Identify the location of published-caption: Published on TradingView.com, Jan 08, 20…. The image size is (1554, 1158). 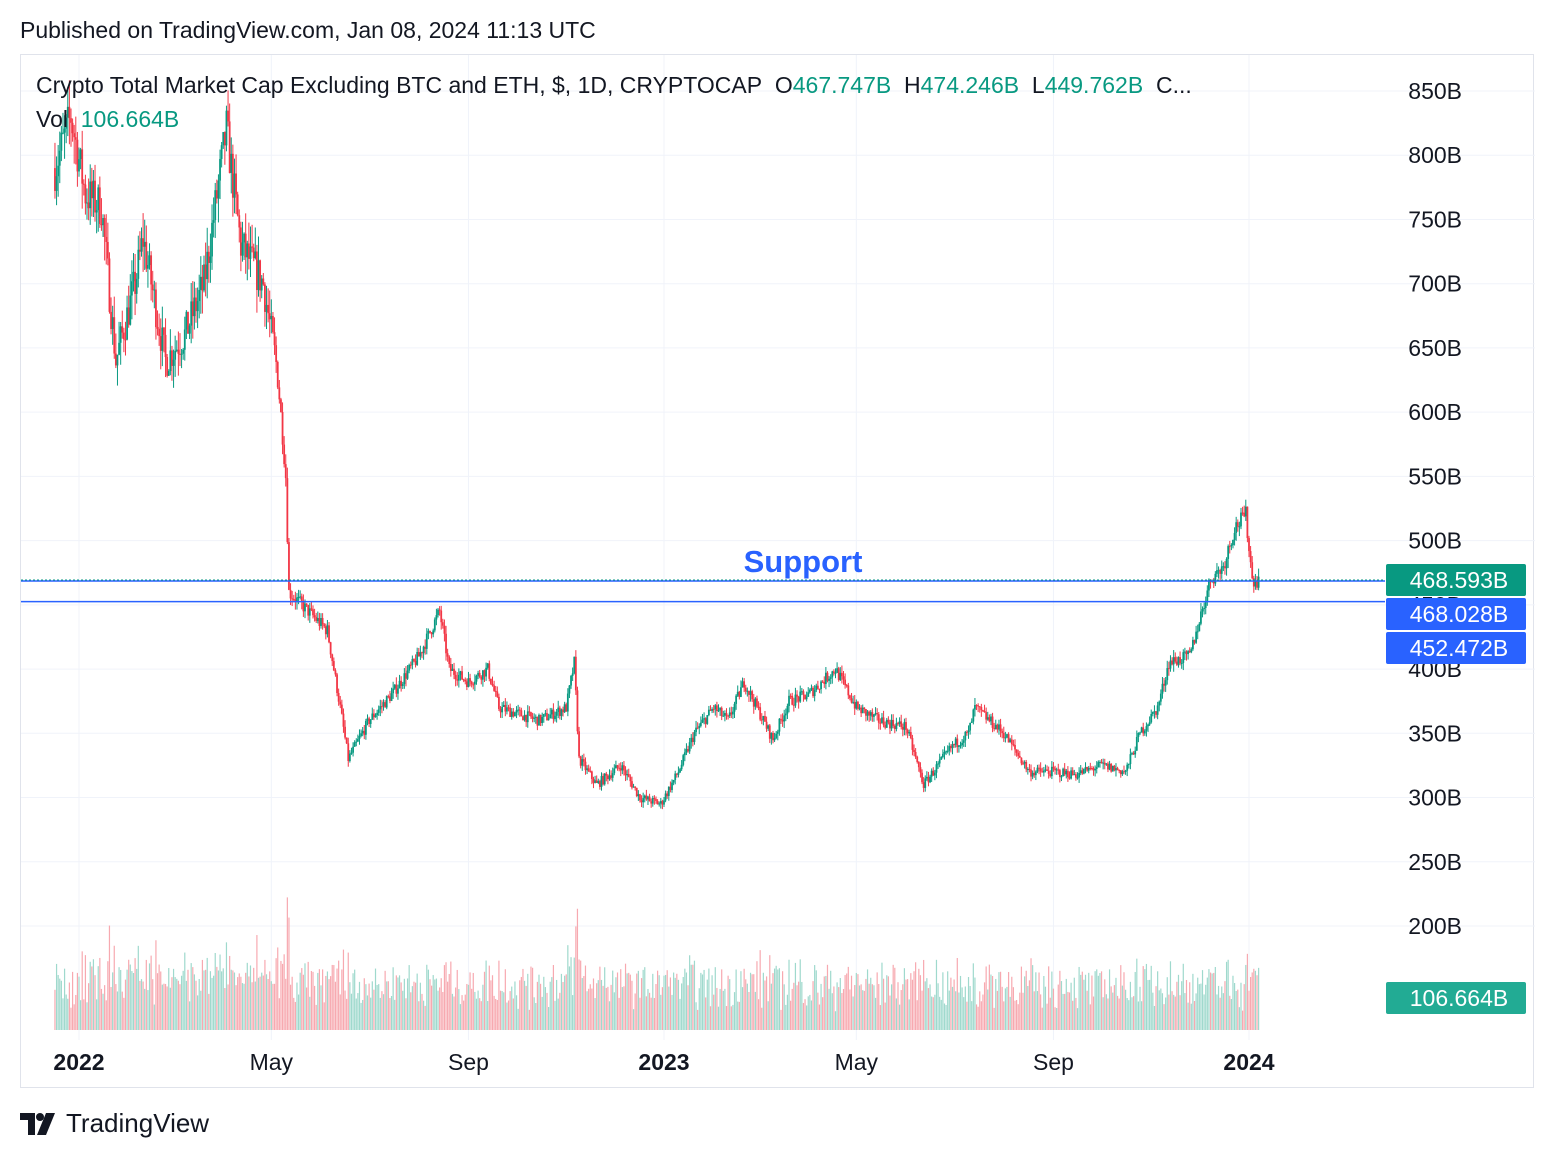
(308, 30).